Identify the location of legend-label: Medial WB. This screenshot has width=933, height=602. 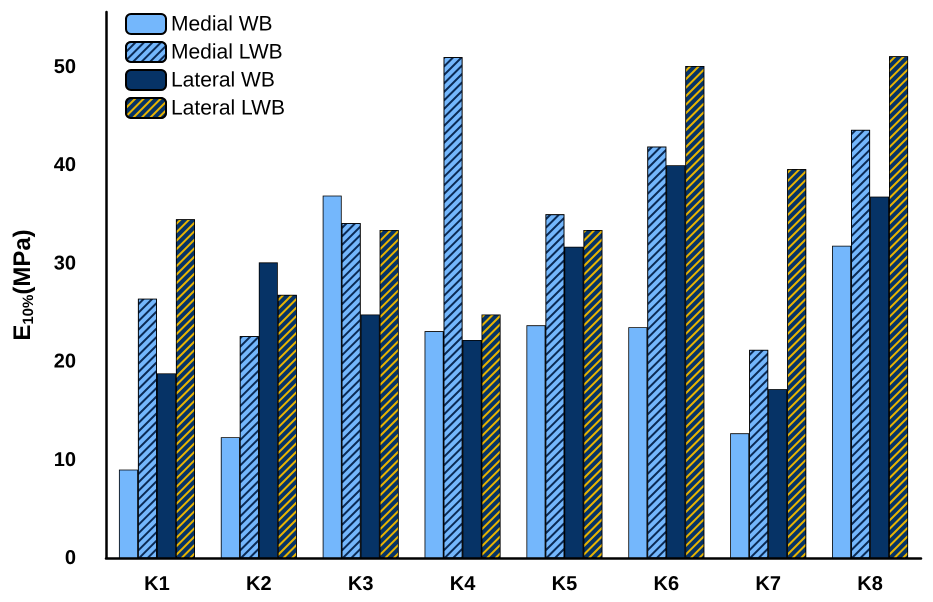
(222, 24).